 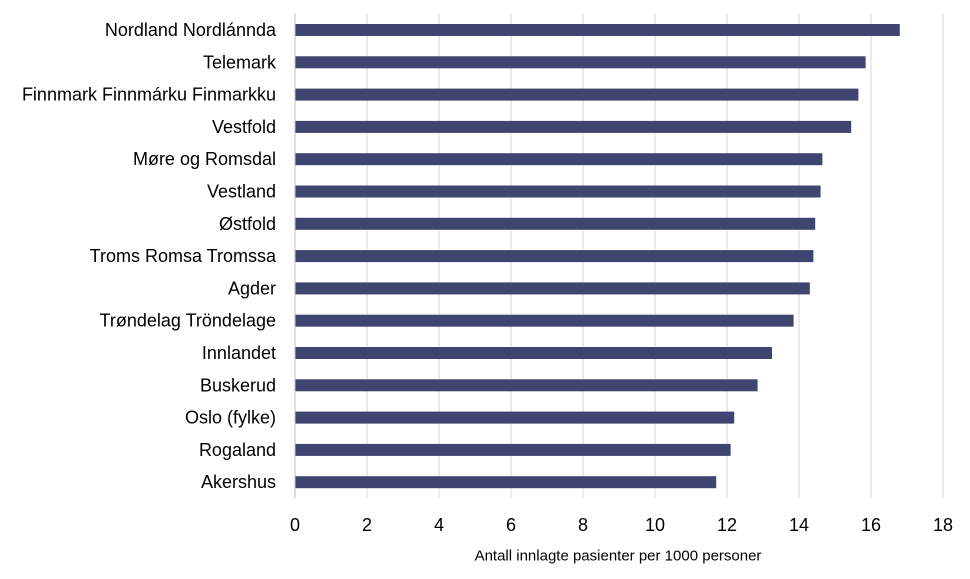 I want to click on category-label: Finnmark Finnmárku Finmarkku, so click(x=149, y=95).